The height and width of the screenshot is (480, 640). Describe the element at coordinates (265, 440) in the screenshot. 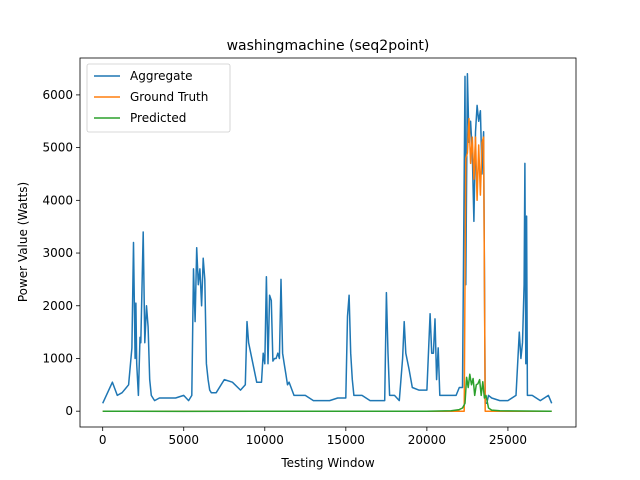

I see `x-tick-label: 10000` at that location.